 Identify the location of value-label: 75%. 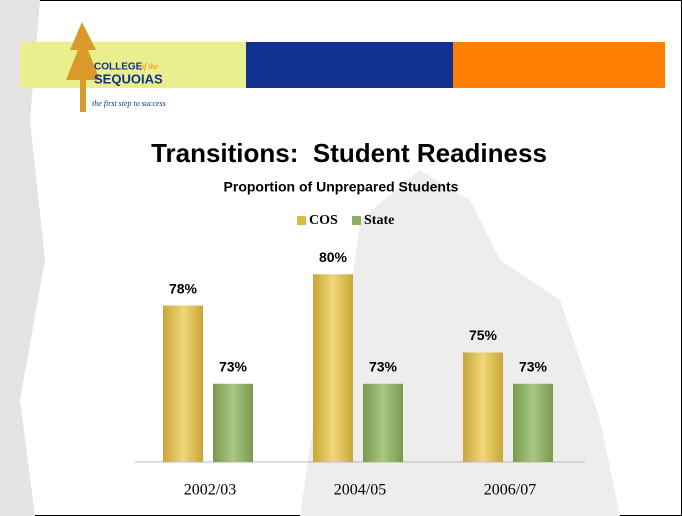
(483, 335).